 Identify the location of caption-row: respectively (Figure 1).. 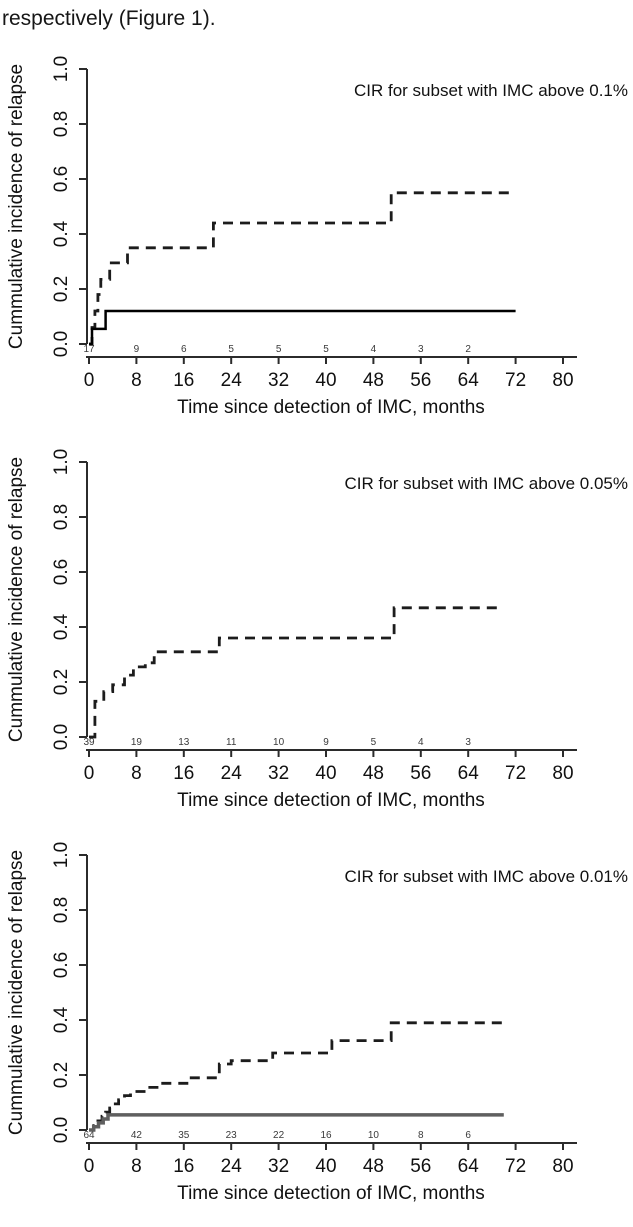
(316, 22).